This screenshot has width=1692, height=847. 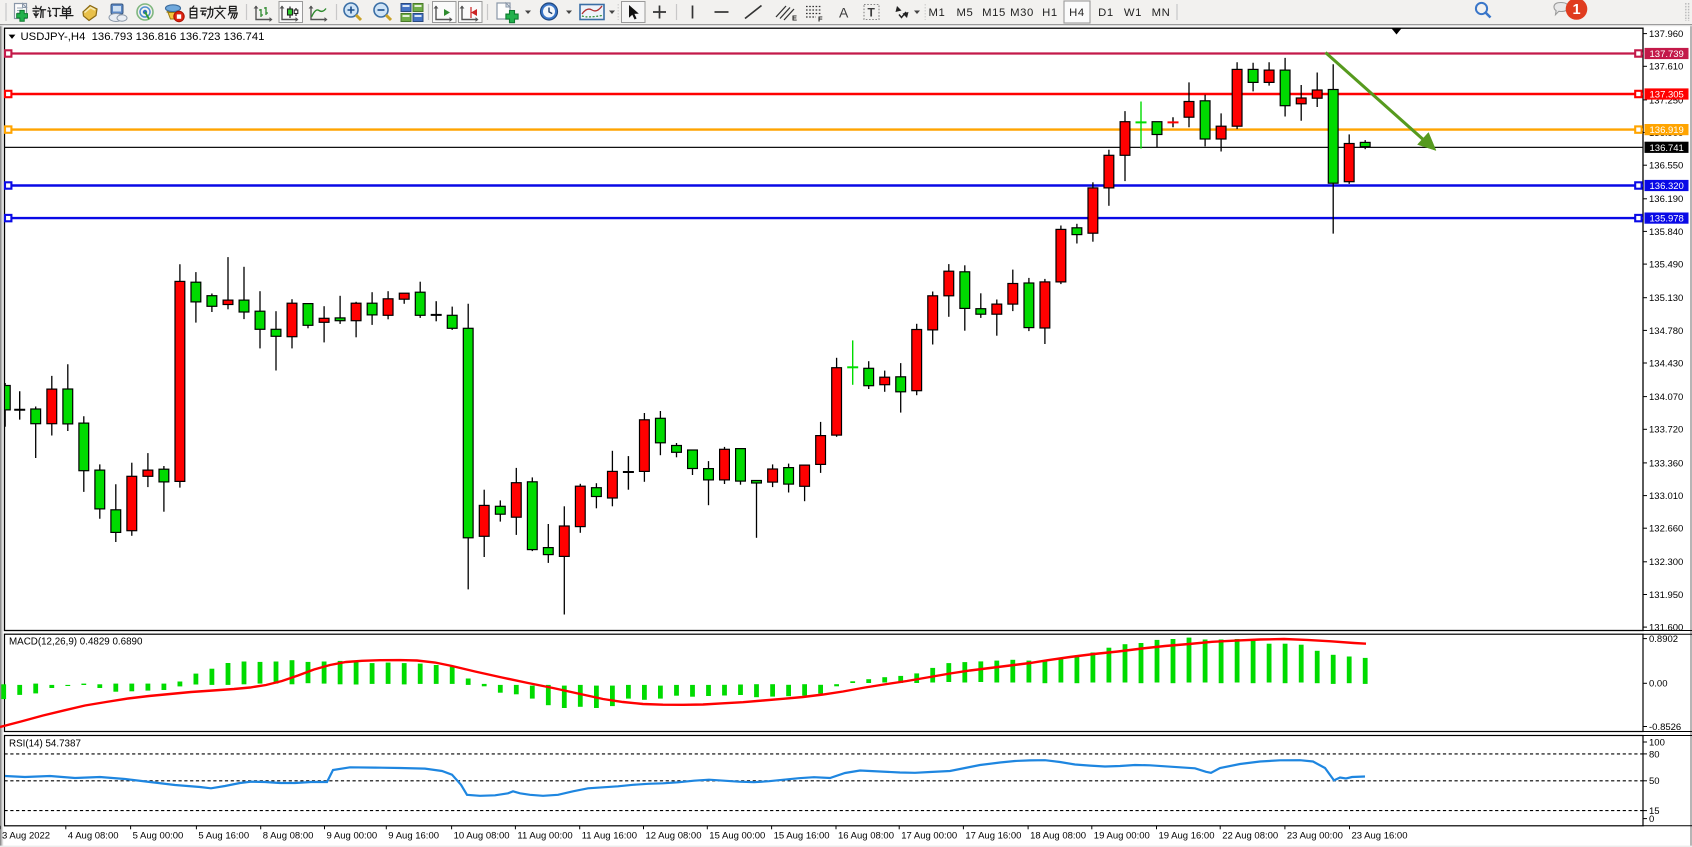 I want to click on svg-text: 137.250, so click(x=1666, y=100).